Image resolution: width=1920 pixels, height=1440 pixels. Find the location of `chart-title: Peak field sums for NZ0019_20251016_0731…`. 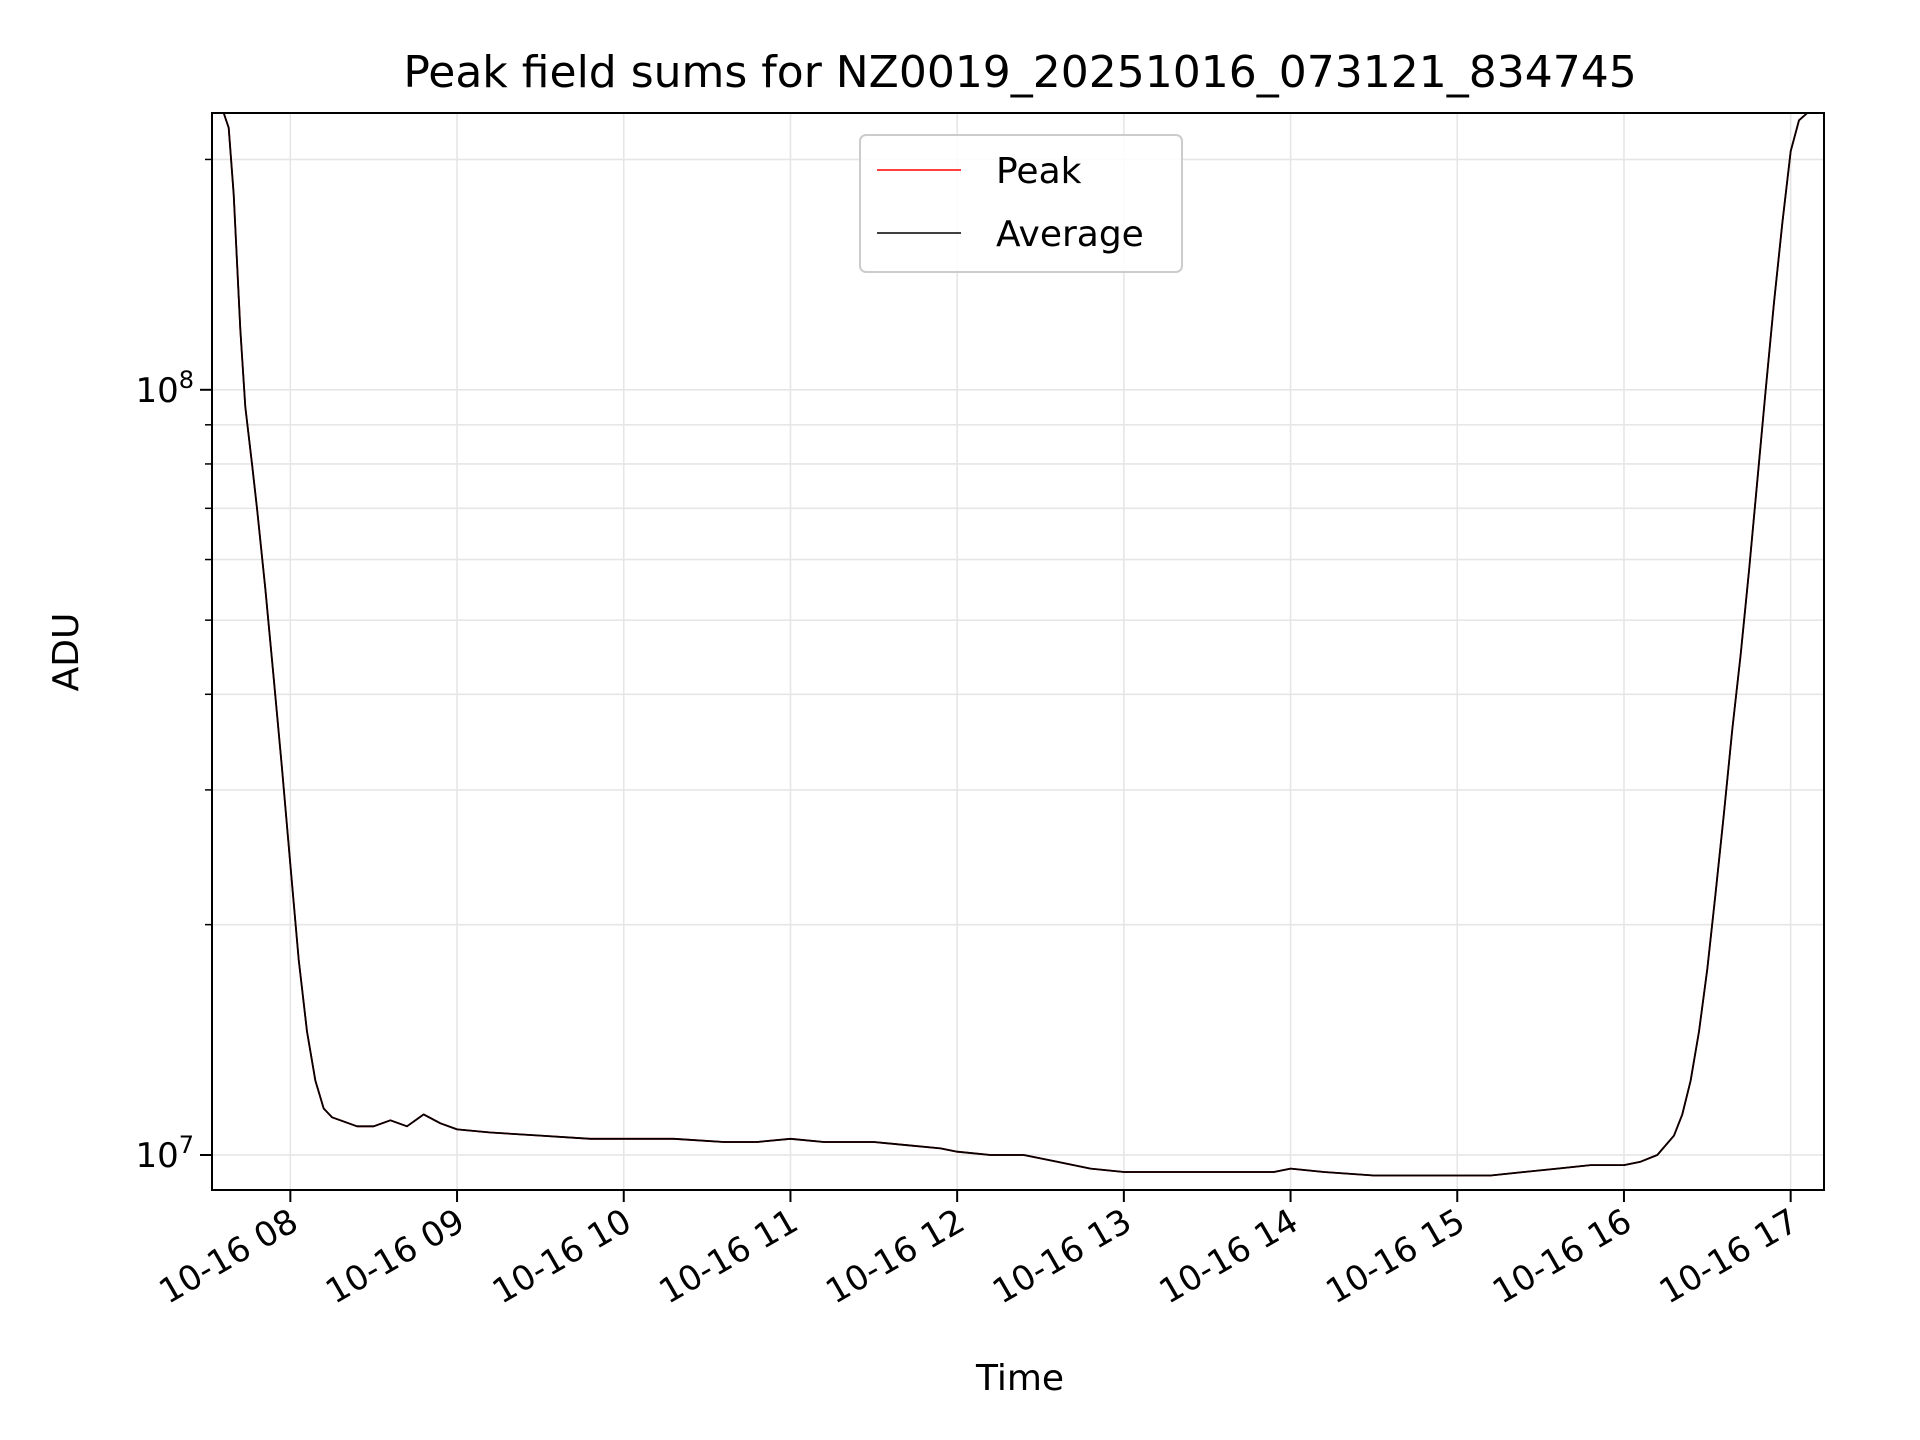

chart-title: Peak field sums for NZ0019_20251016_0731… is located at coordinates (1019, 72).